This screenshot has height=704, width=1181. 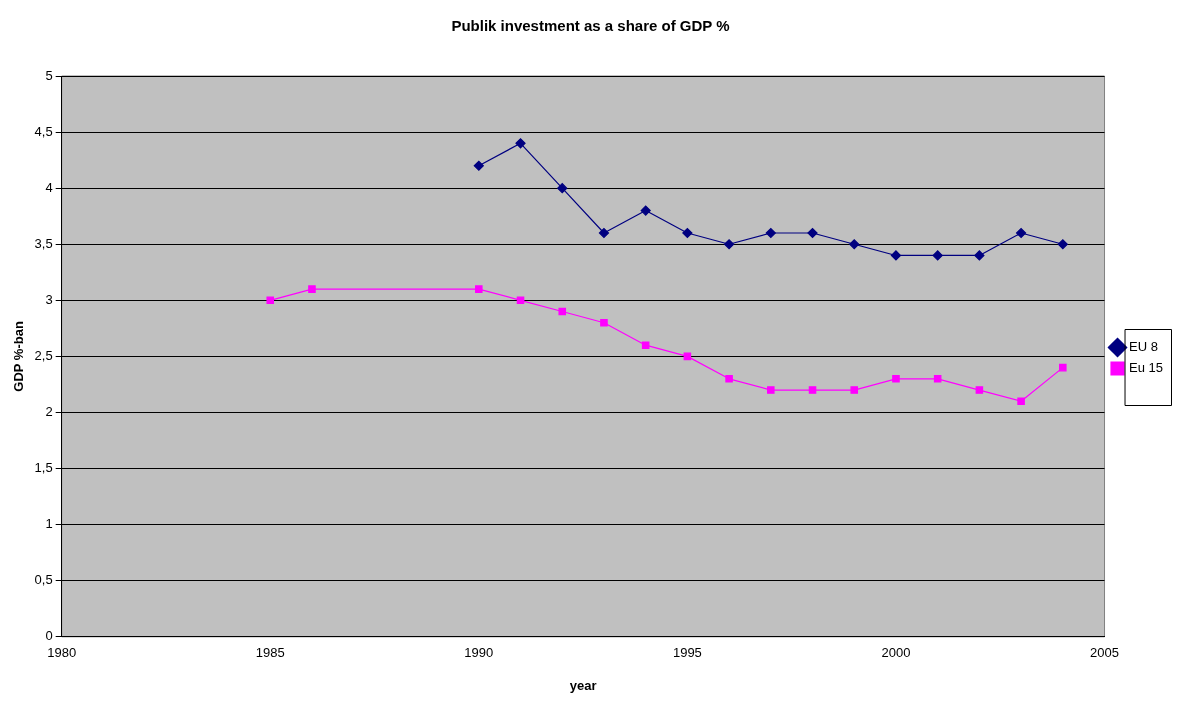 What do you see at coordinates (1143, 347) in the screenshot?
I see `legend-label: EU 8` at bounding box center [1143, 347].